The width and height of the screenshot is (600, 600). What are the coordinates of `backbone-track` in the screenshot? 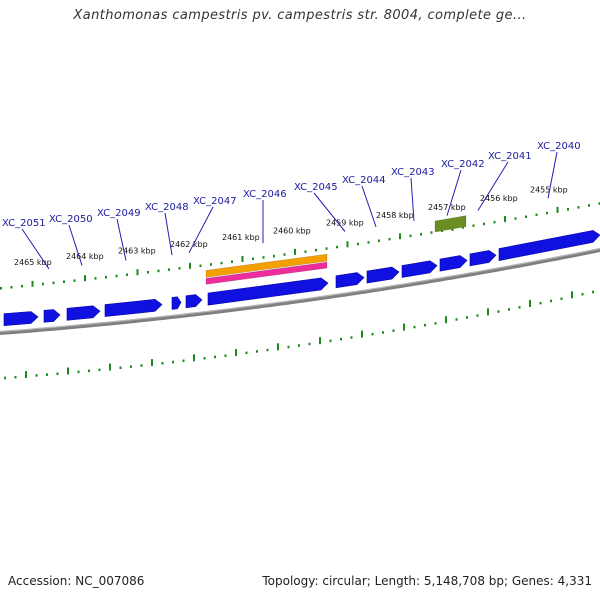 It's located at (300, 291).